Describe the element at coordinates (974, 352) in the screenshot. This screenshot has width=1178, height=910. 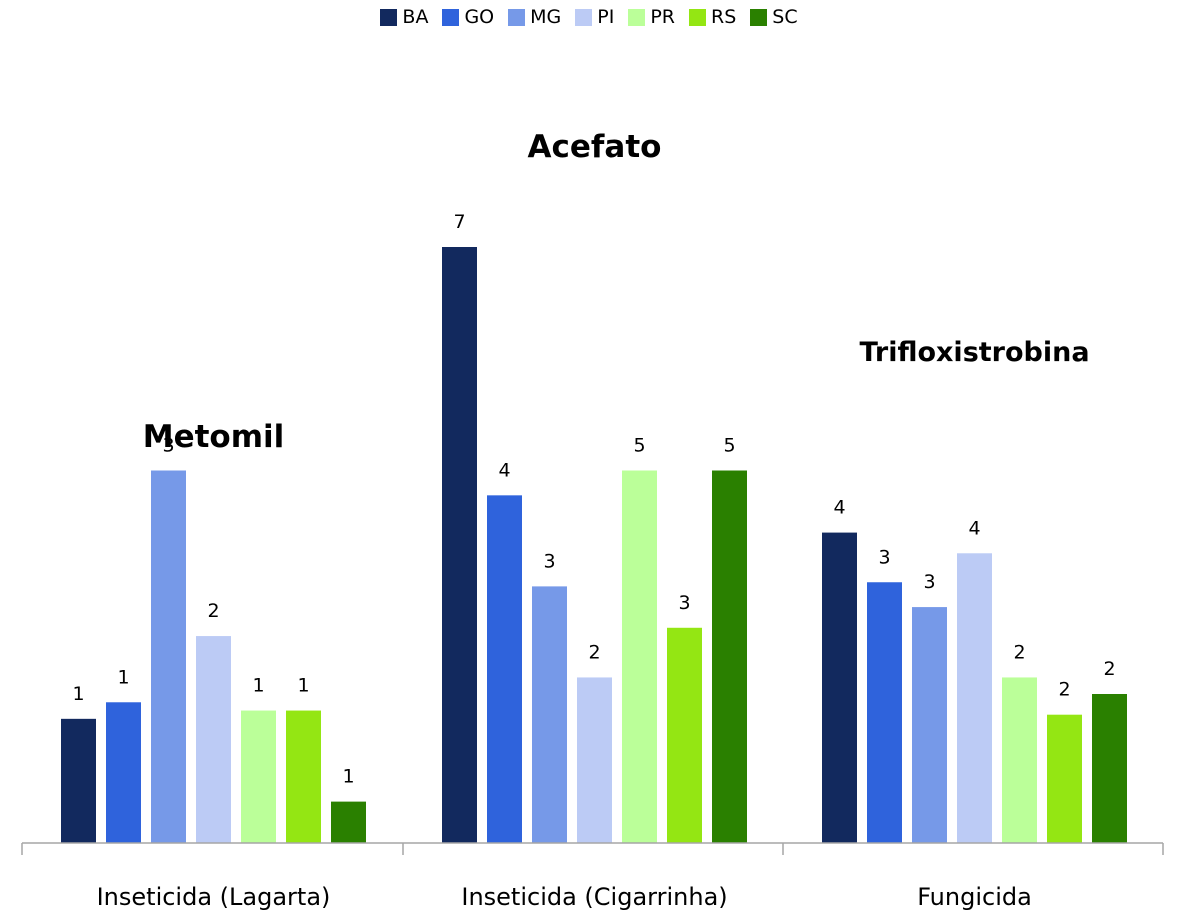
I see `group-title: Trifloxistrobina` at that location.